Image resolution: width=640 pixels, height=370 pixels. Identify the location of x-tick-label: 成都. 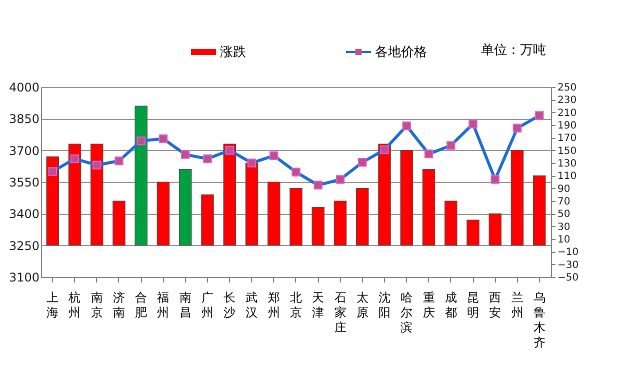
(450, 305).